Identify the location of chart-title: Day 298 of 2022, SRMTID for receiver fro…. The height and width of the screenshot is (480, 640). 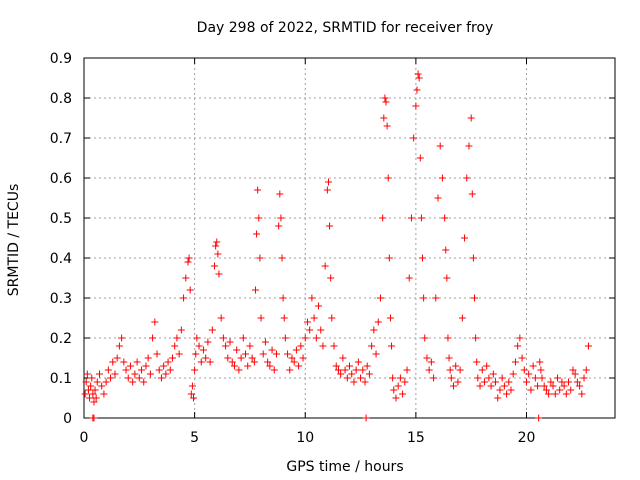
(345, 28).